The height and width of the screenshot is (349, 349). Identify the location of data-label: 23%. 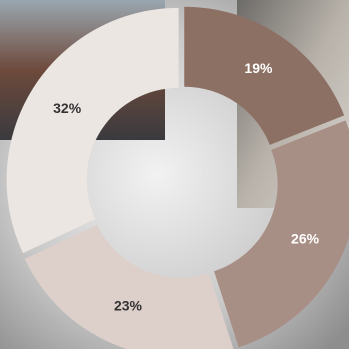
(128, 306).